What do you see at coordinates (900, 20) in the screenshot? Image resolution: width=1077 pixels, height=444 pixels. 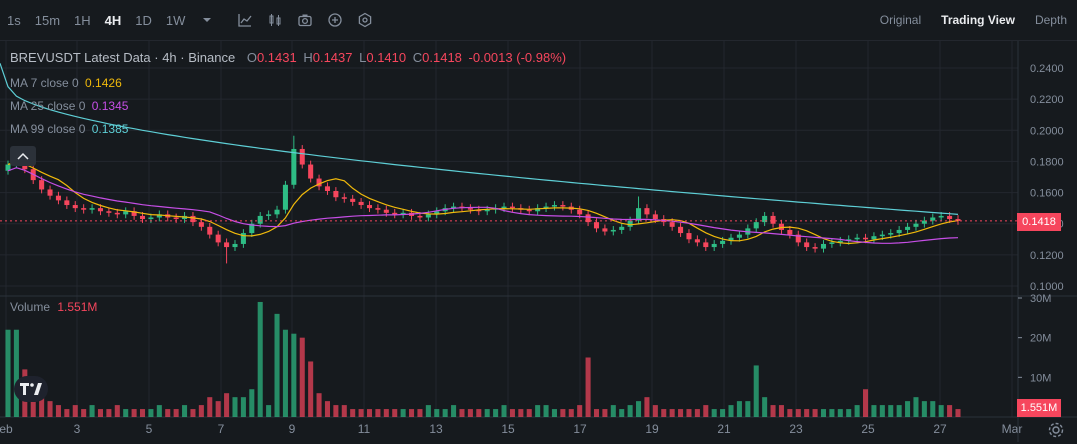 I see `view-original: Original` at bounding box center [900, 20].